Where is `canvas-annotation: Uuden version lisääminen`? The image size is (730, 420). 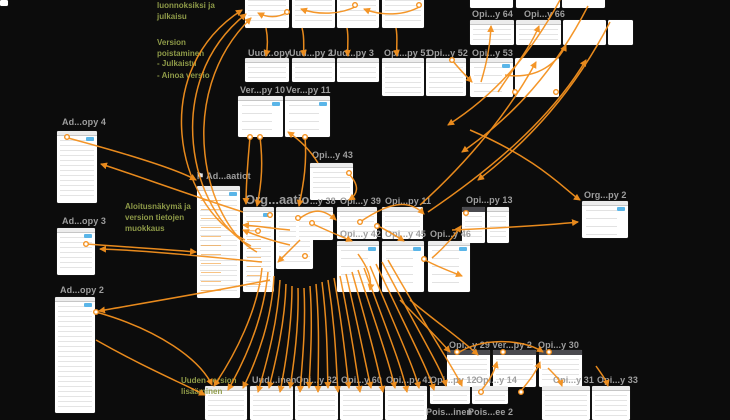
canvas-annotation: Uuden version lisääminen is located at coordinates (209, 386).